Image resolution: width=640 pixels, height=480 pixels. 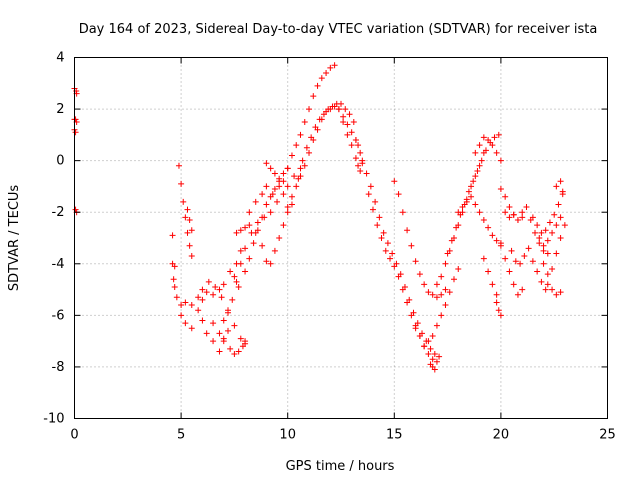 What do you see at coordinates (488, 149) in the screenshot?
I see `series-s32` at bounding box center [488, 149].